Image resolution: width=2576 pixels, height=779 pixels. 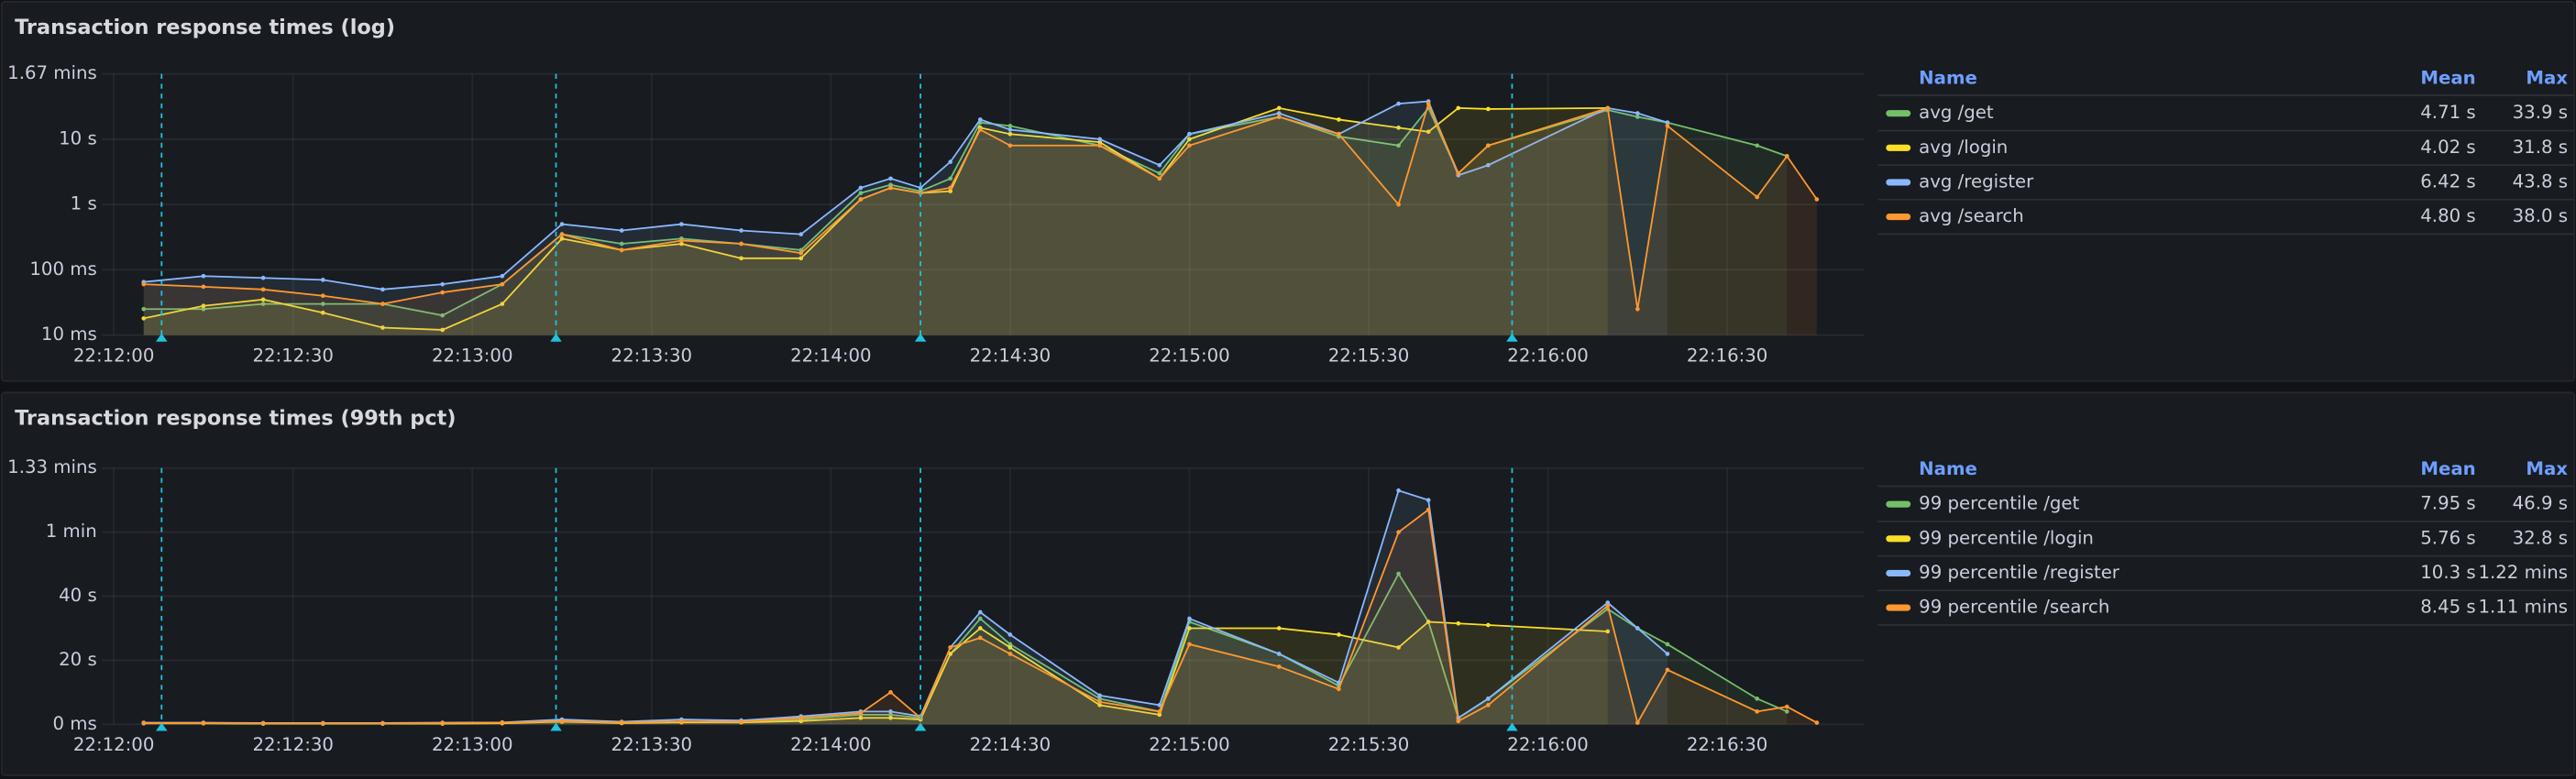 What do you see at coordinates (2523, 607) in the screenshot?
I see `legend-max: 1.11 mins` at bounding box center [2523, 607].